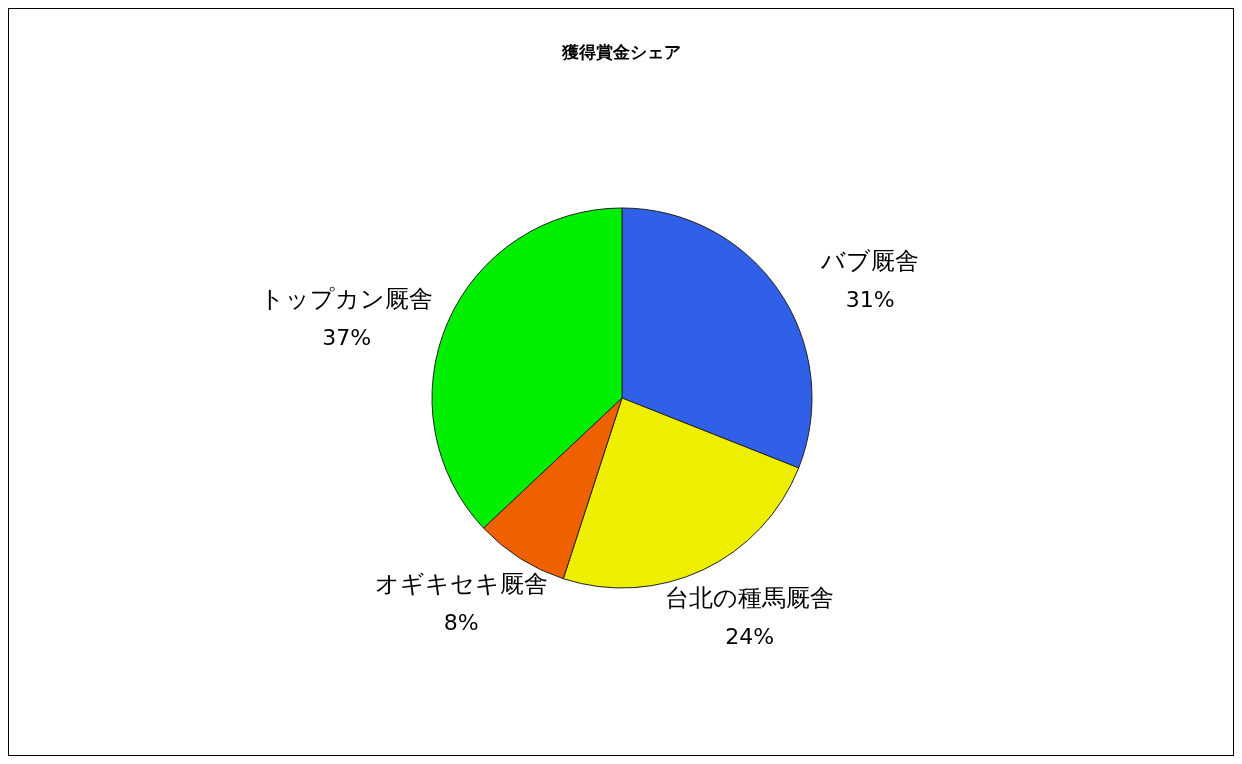 This screenshot has width=1242, height=764. I want to click on data-label: 24%, so click(750, 637).